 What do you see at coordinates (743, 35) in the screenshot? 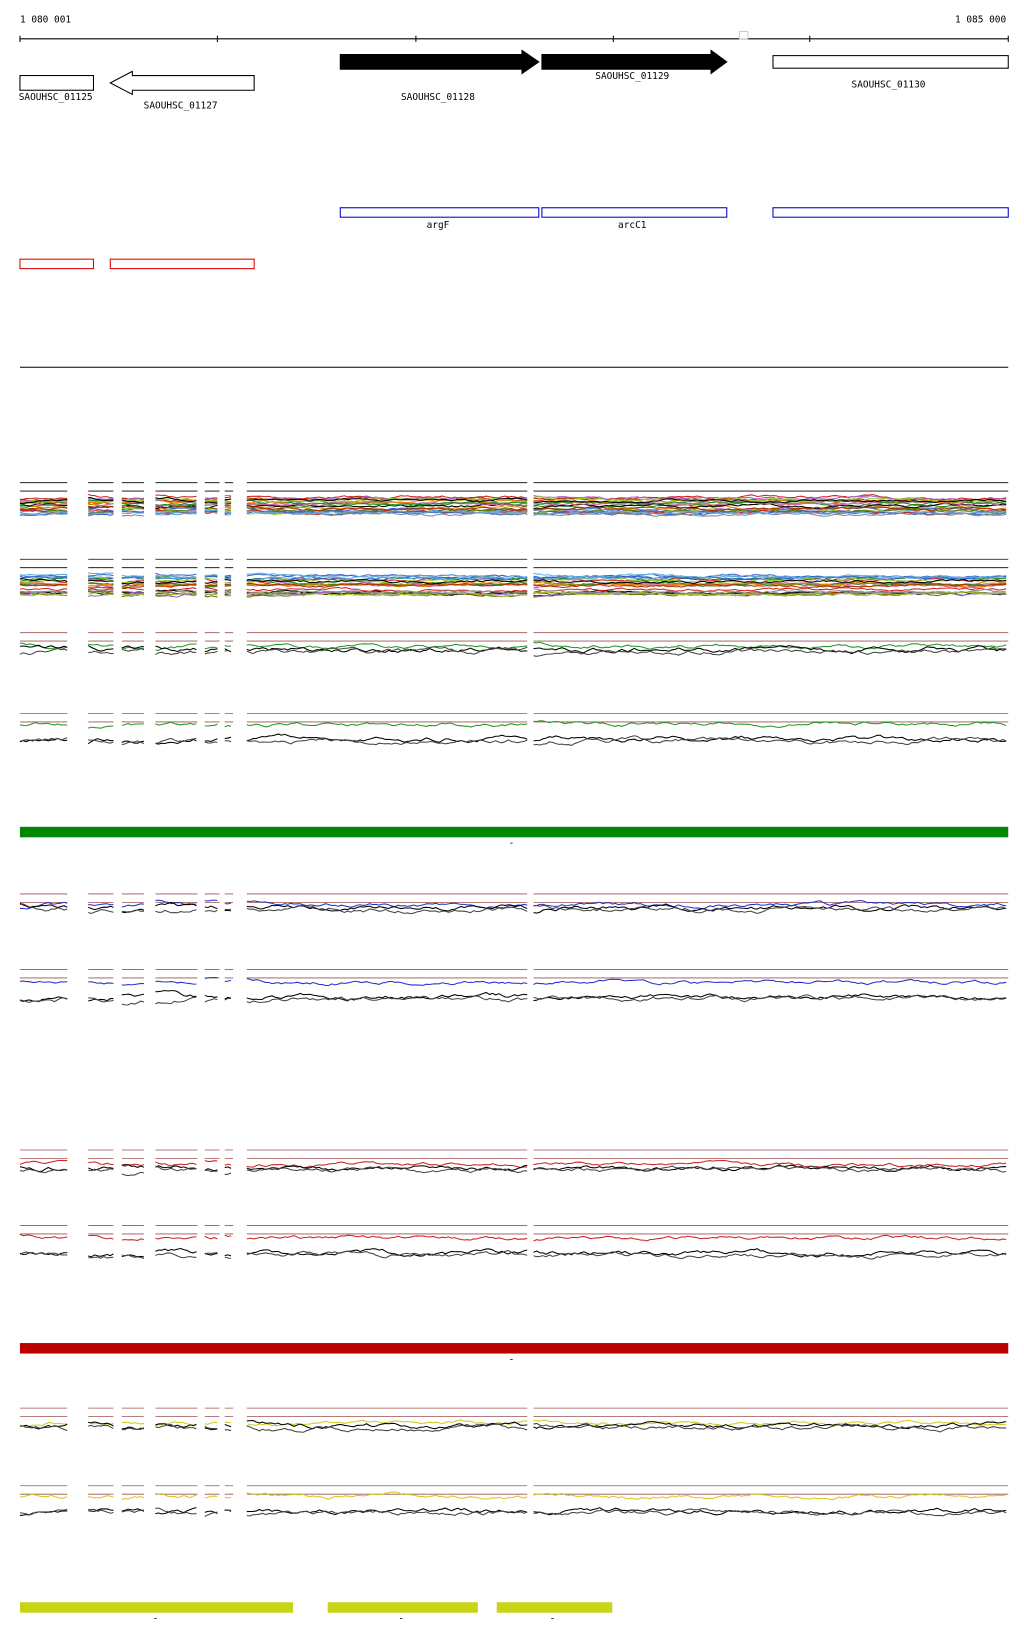
I see `scroll-marker` at bounding box center [743, 35].